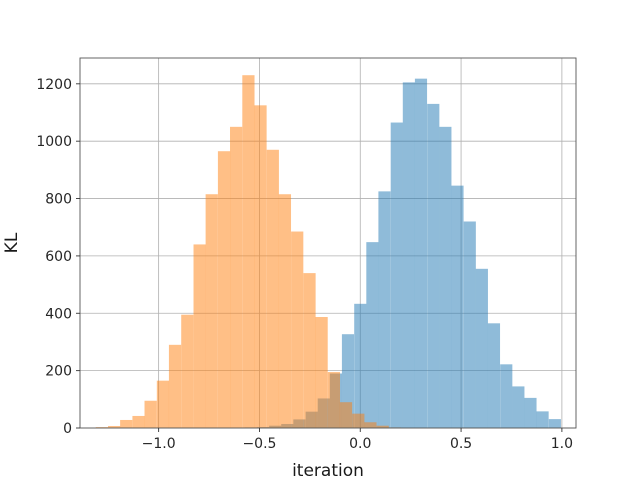 Image resolution: width=640 pixels, height=480 pixels. What do you see at coordinates (67, 429) in the screenshot?
I see `y-tick-label: 0` at bounding box center [67, 429].